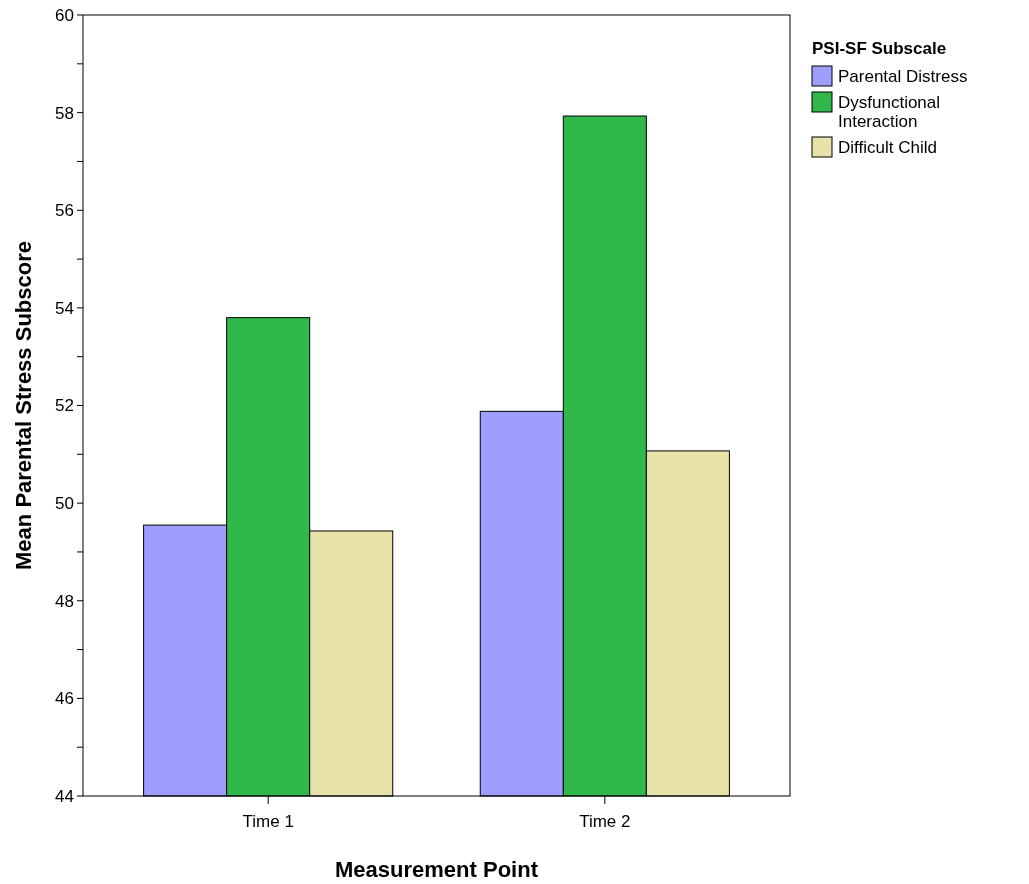 This screenshot has height=884, width=1029. I want to click on legend-label: Difficult Child, so click(887, 147).